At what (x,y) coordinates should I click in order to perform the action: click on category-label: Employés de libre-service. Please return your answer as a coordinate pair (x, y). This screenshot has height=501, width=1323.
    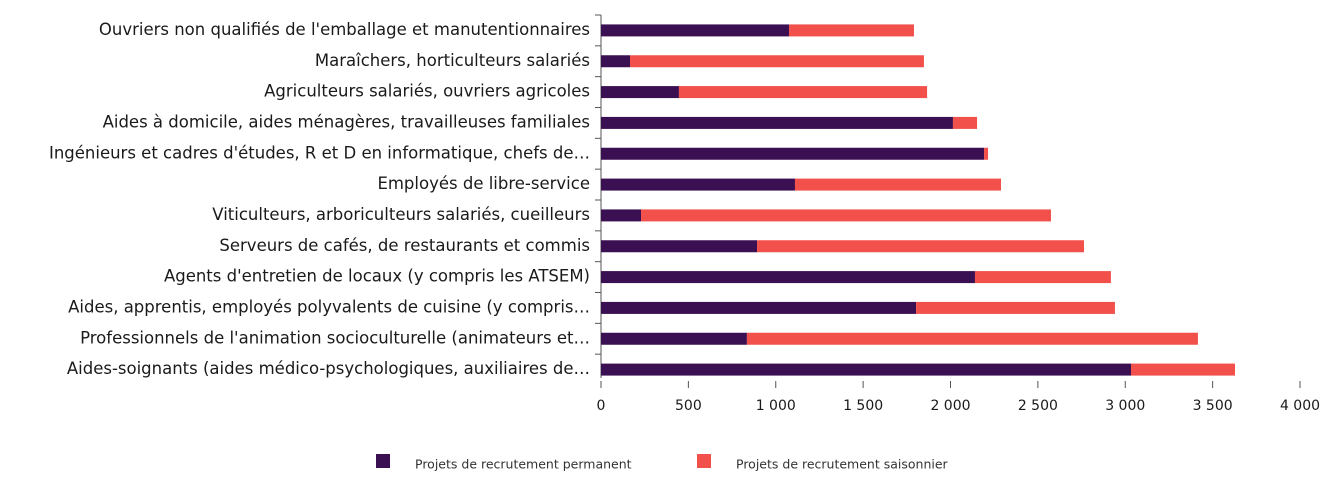
    Looking at the image, I should click on (483, 183).